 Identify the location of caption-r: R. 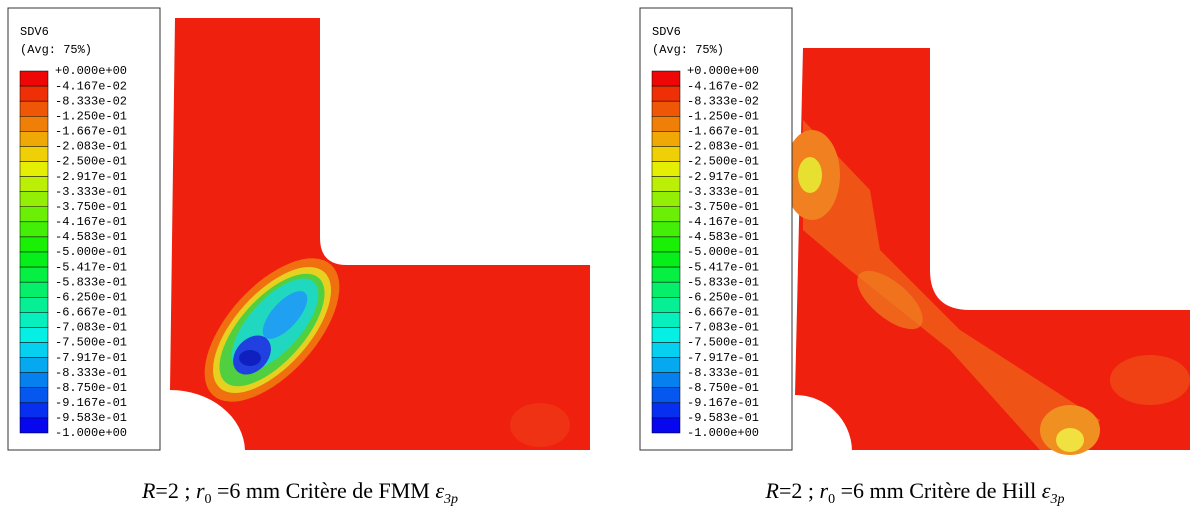
(148, 490).